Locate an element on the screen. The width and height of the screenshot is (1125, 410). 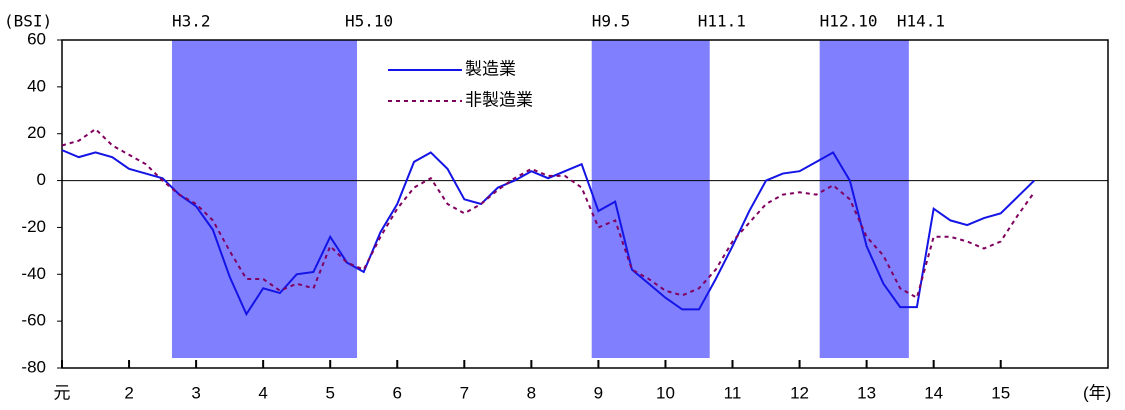
x-tick-label: 2 is located at coordinates (128, 392).